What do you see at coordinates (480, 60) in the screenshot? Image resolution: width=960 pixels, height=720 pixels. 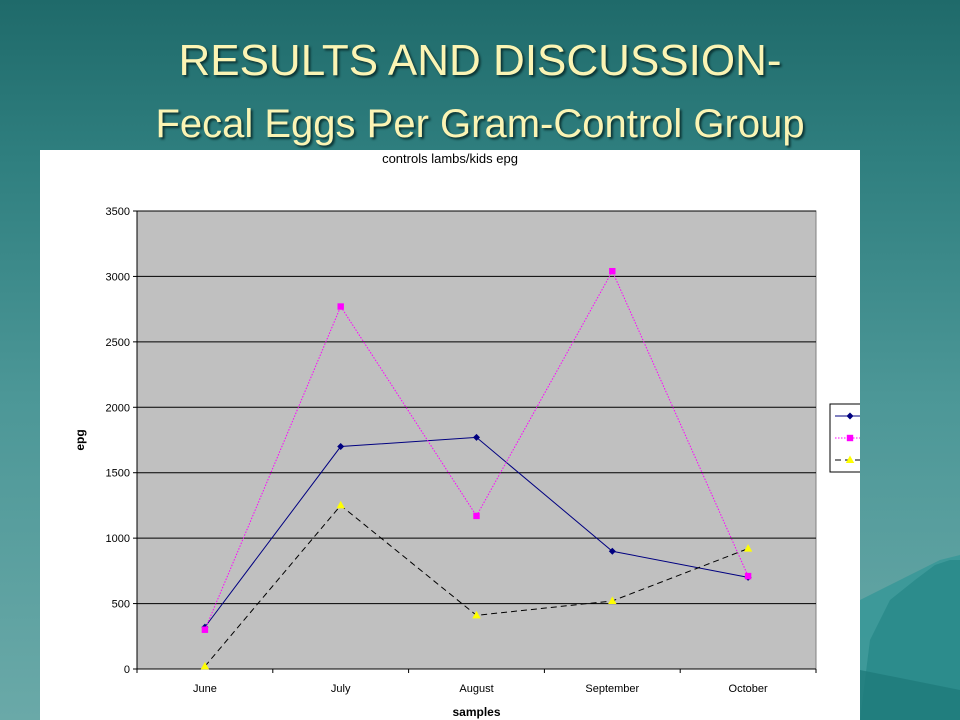 I see `slide-title: RESULTS AND DISCUSSION-` at bounding box center [480, 60].